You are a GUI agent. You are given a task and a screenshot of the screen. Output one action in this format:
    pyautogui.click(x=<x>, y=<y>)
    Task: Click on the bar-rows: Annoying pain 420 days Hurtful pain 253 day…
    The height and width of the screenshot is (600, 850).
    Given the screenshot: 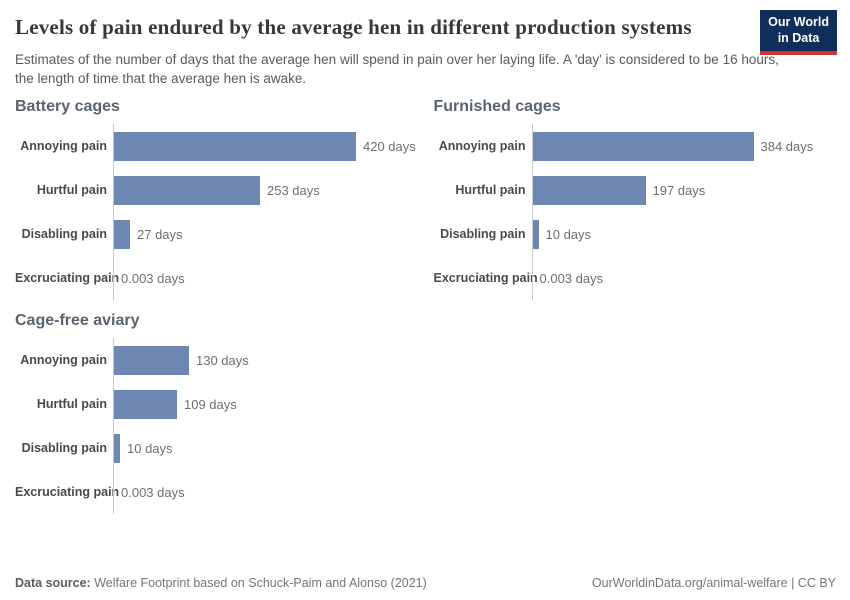 What is the action you would take?
    pyautogui.click(x=217, y=212)
    